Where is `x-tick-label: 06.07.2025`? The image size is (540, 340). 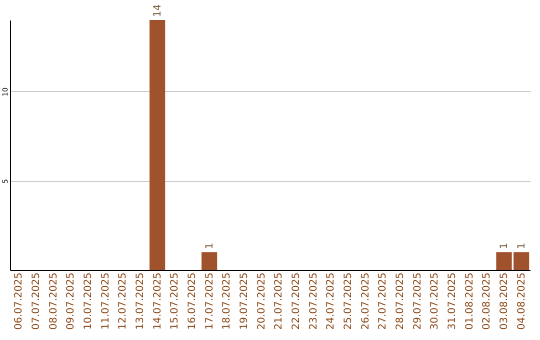 x-tick-label: 06.07.2025 is located at coordinates (19, 301).